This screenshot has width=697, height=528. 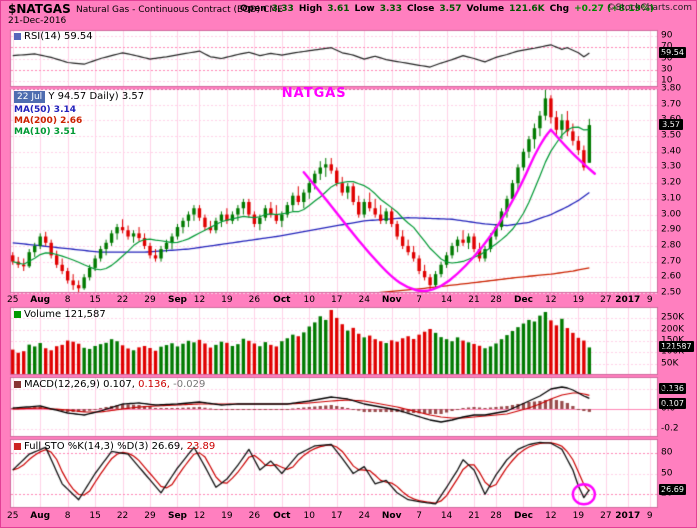 I want to click on quote-label: High, so click(x=310, y=9).